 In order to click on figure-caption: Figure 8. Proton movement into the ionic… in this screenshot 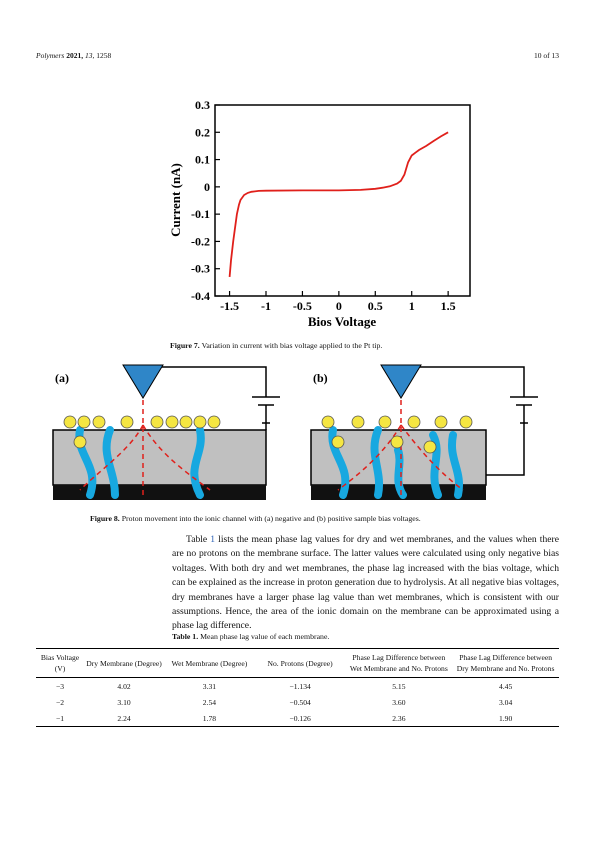, I will do `click(255, 518)`.